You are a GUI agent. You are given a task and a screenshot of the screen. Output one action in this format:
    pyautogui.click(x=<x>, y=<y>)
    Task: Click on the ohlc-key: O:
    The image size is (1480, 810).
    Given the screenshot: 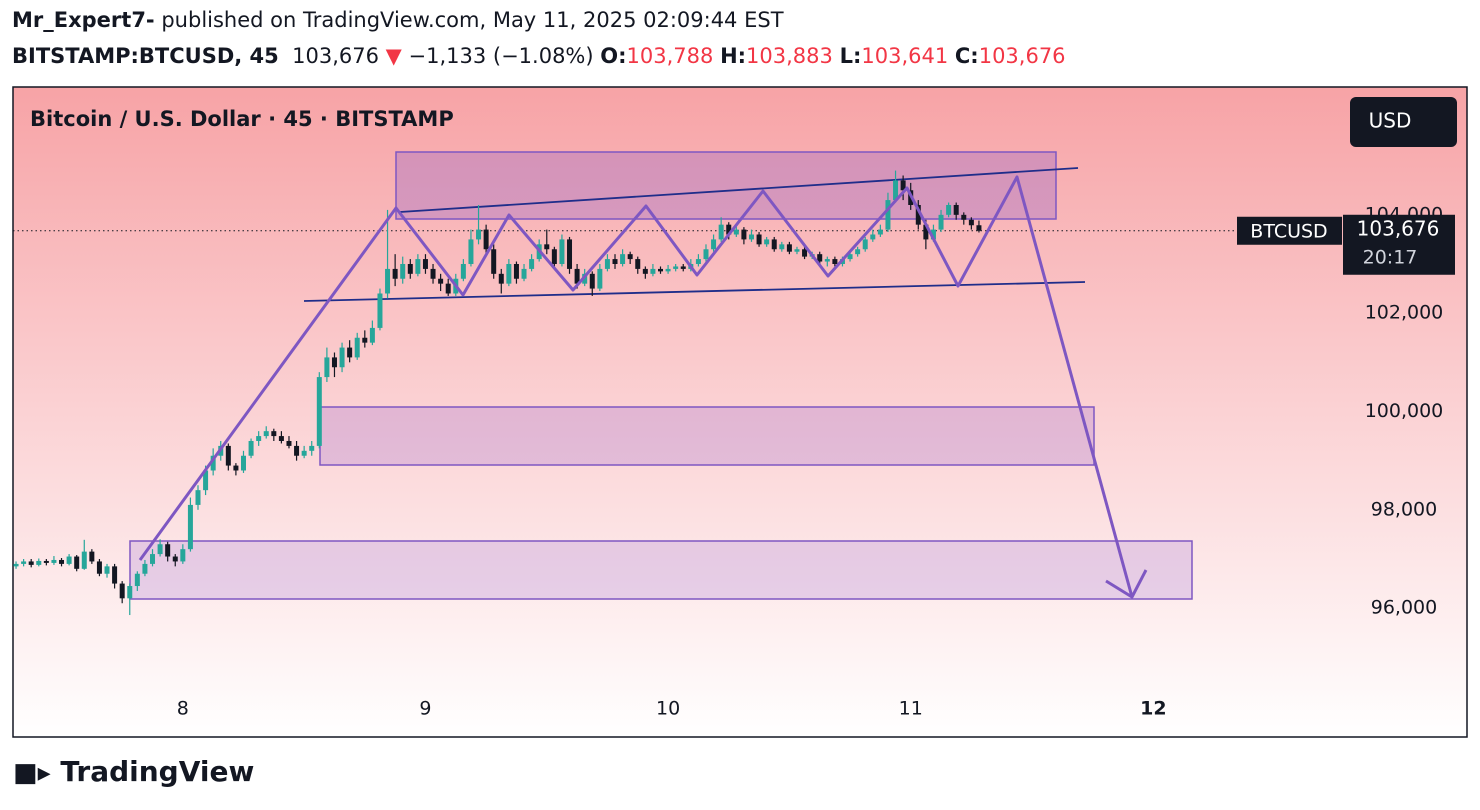 What is the action you would take?
    pyautogui.click(x=613, y=56)
    